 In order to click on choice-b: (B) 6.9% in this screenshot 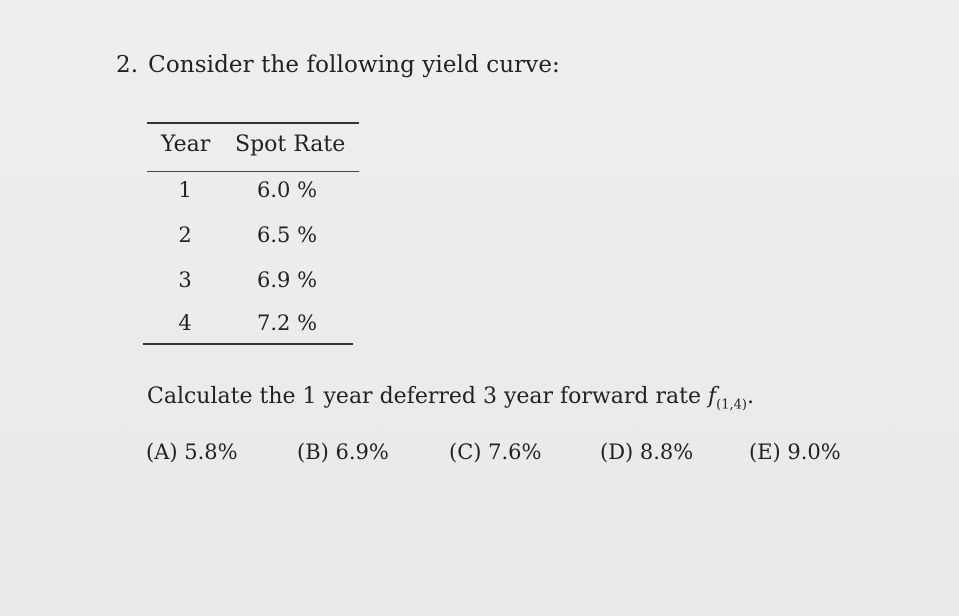, I will do `click(343, 452)`.